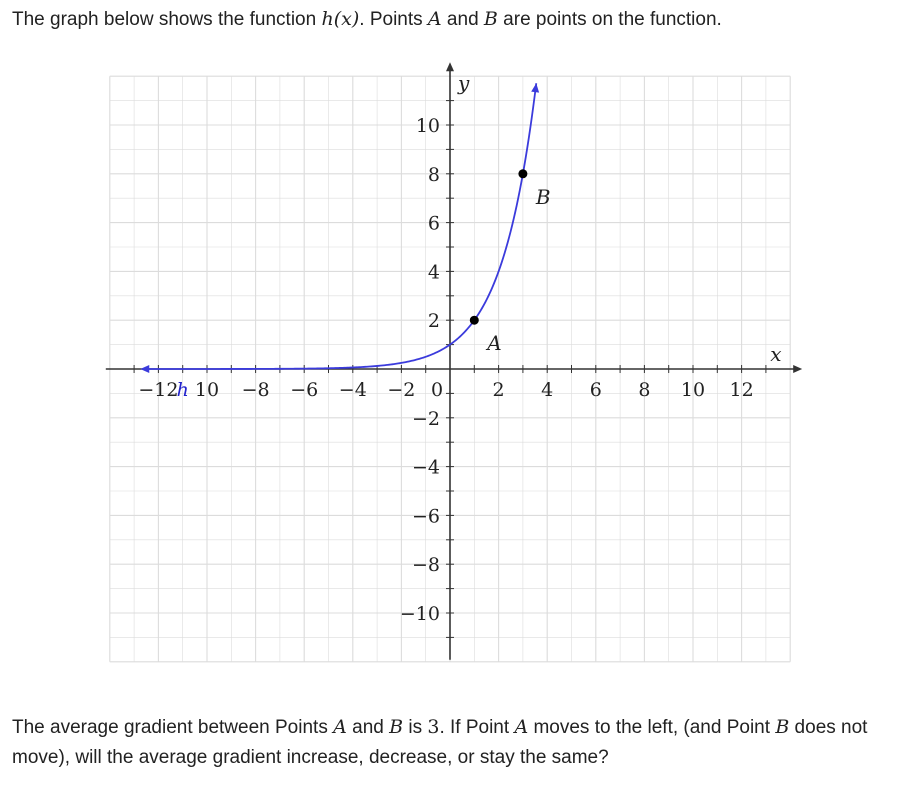 The image size is (900, 788). Describe the element at coordinates (433, 727) in the screenshot. I see `gradient-value: 3` at that location.